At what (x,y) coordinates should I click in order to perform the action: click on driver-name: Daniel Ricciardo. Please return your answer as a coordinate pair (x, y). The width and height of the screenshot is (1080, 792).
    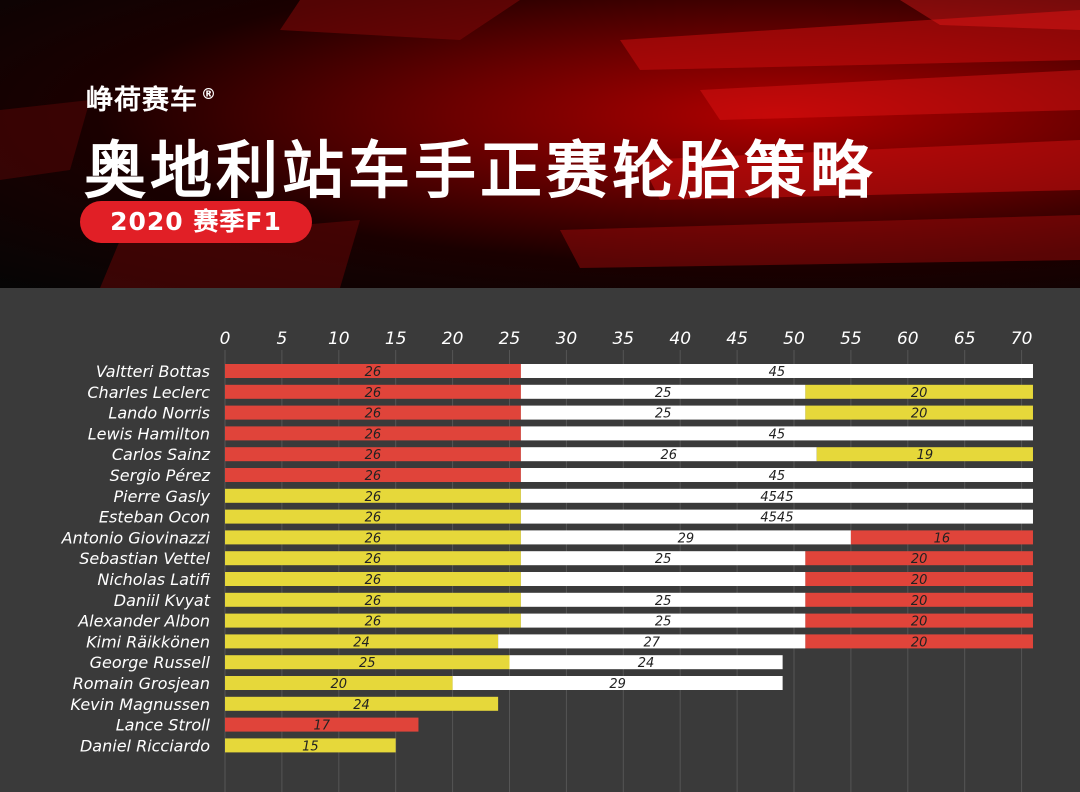
    Looking at the image, I should click on (145, 745).